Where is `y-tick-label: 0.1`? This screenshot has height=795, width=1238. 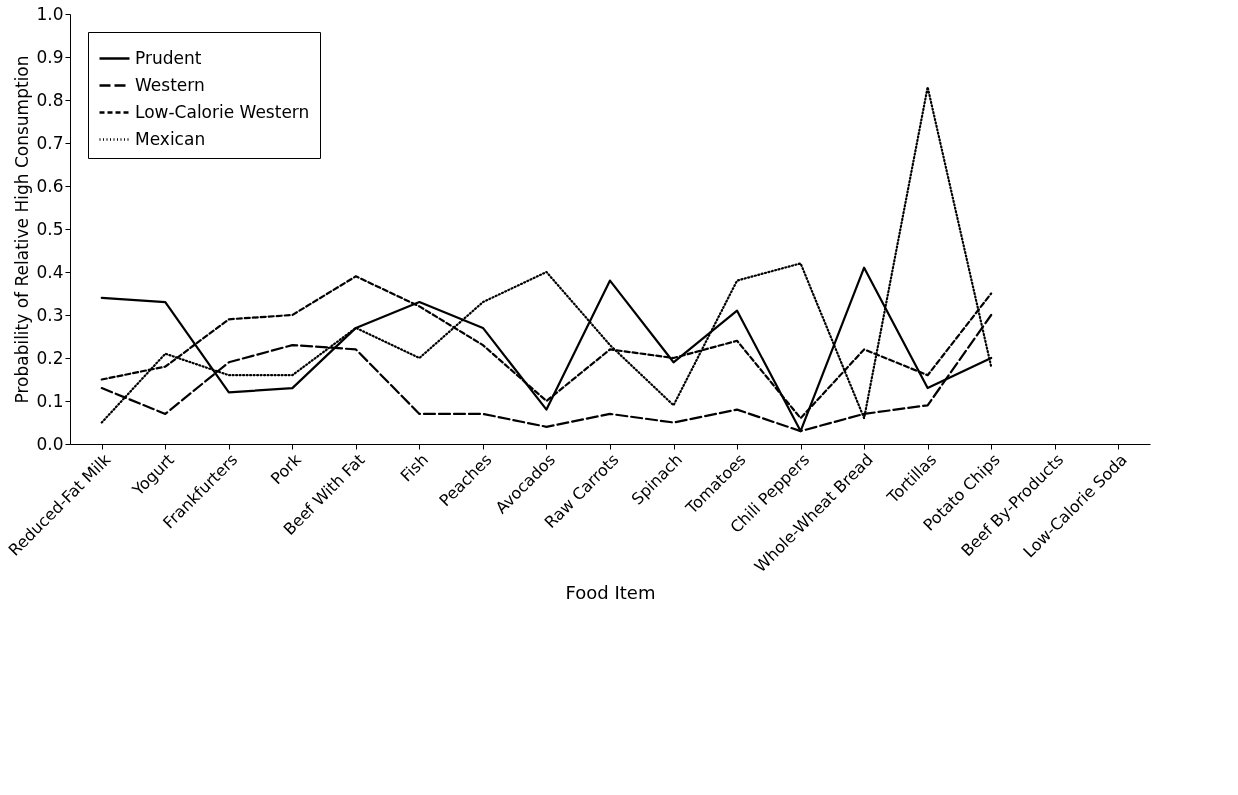
y-tick-label: 0.1 is located at coordinates (50, 400).